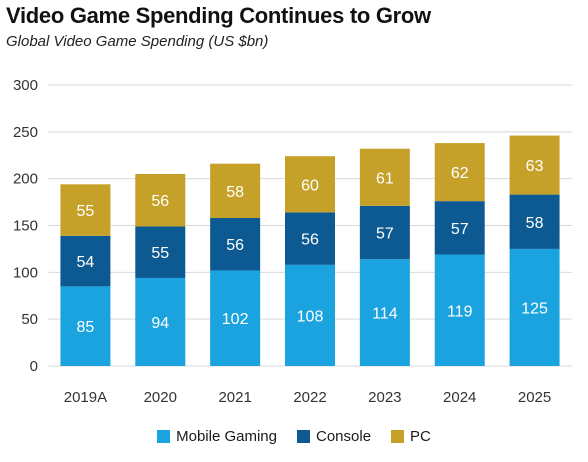 Image resolution: width=588 pixels, height=462 pixels. What do you see at coordinates (218, 15) in the screenshot?
I see `chart-title: Video Game Spending Continues to Grow` at bounding box center [218, 15].